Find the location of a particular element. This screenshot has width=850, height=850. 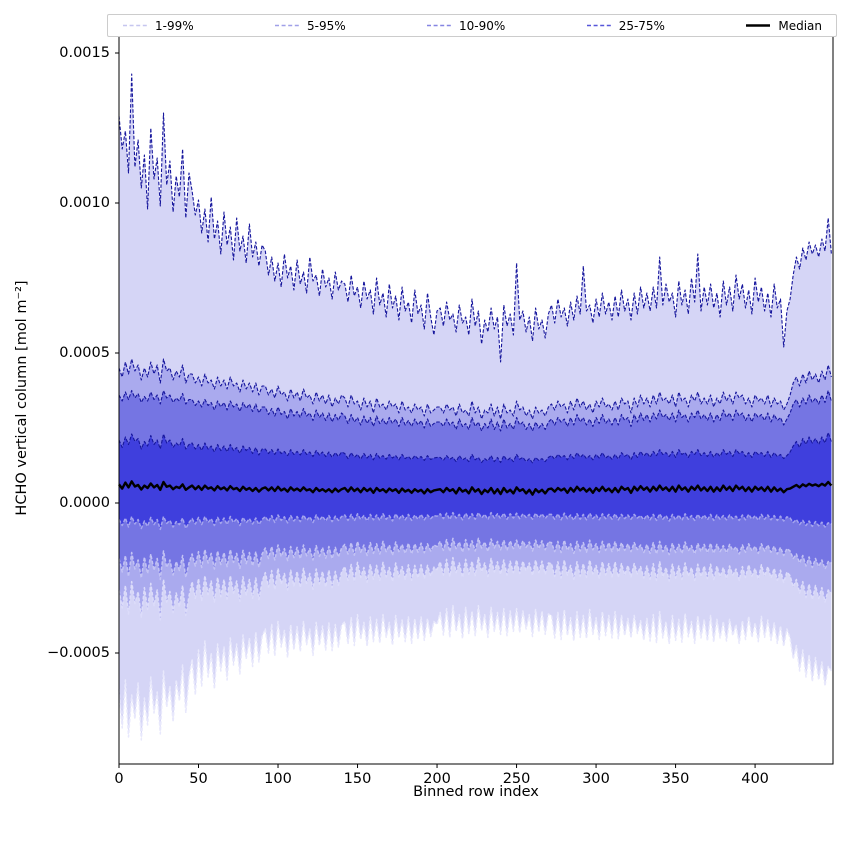

legend-entry-5-95%: 5-95% is located at coordinates (310, 26).